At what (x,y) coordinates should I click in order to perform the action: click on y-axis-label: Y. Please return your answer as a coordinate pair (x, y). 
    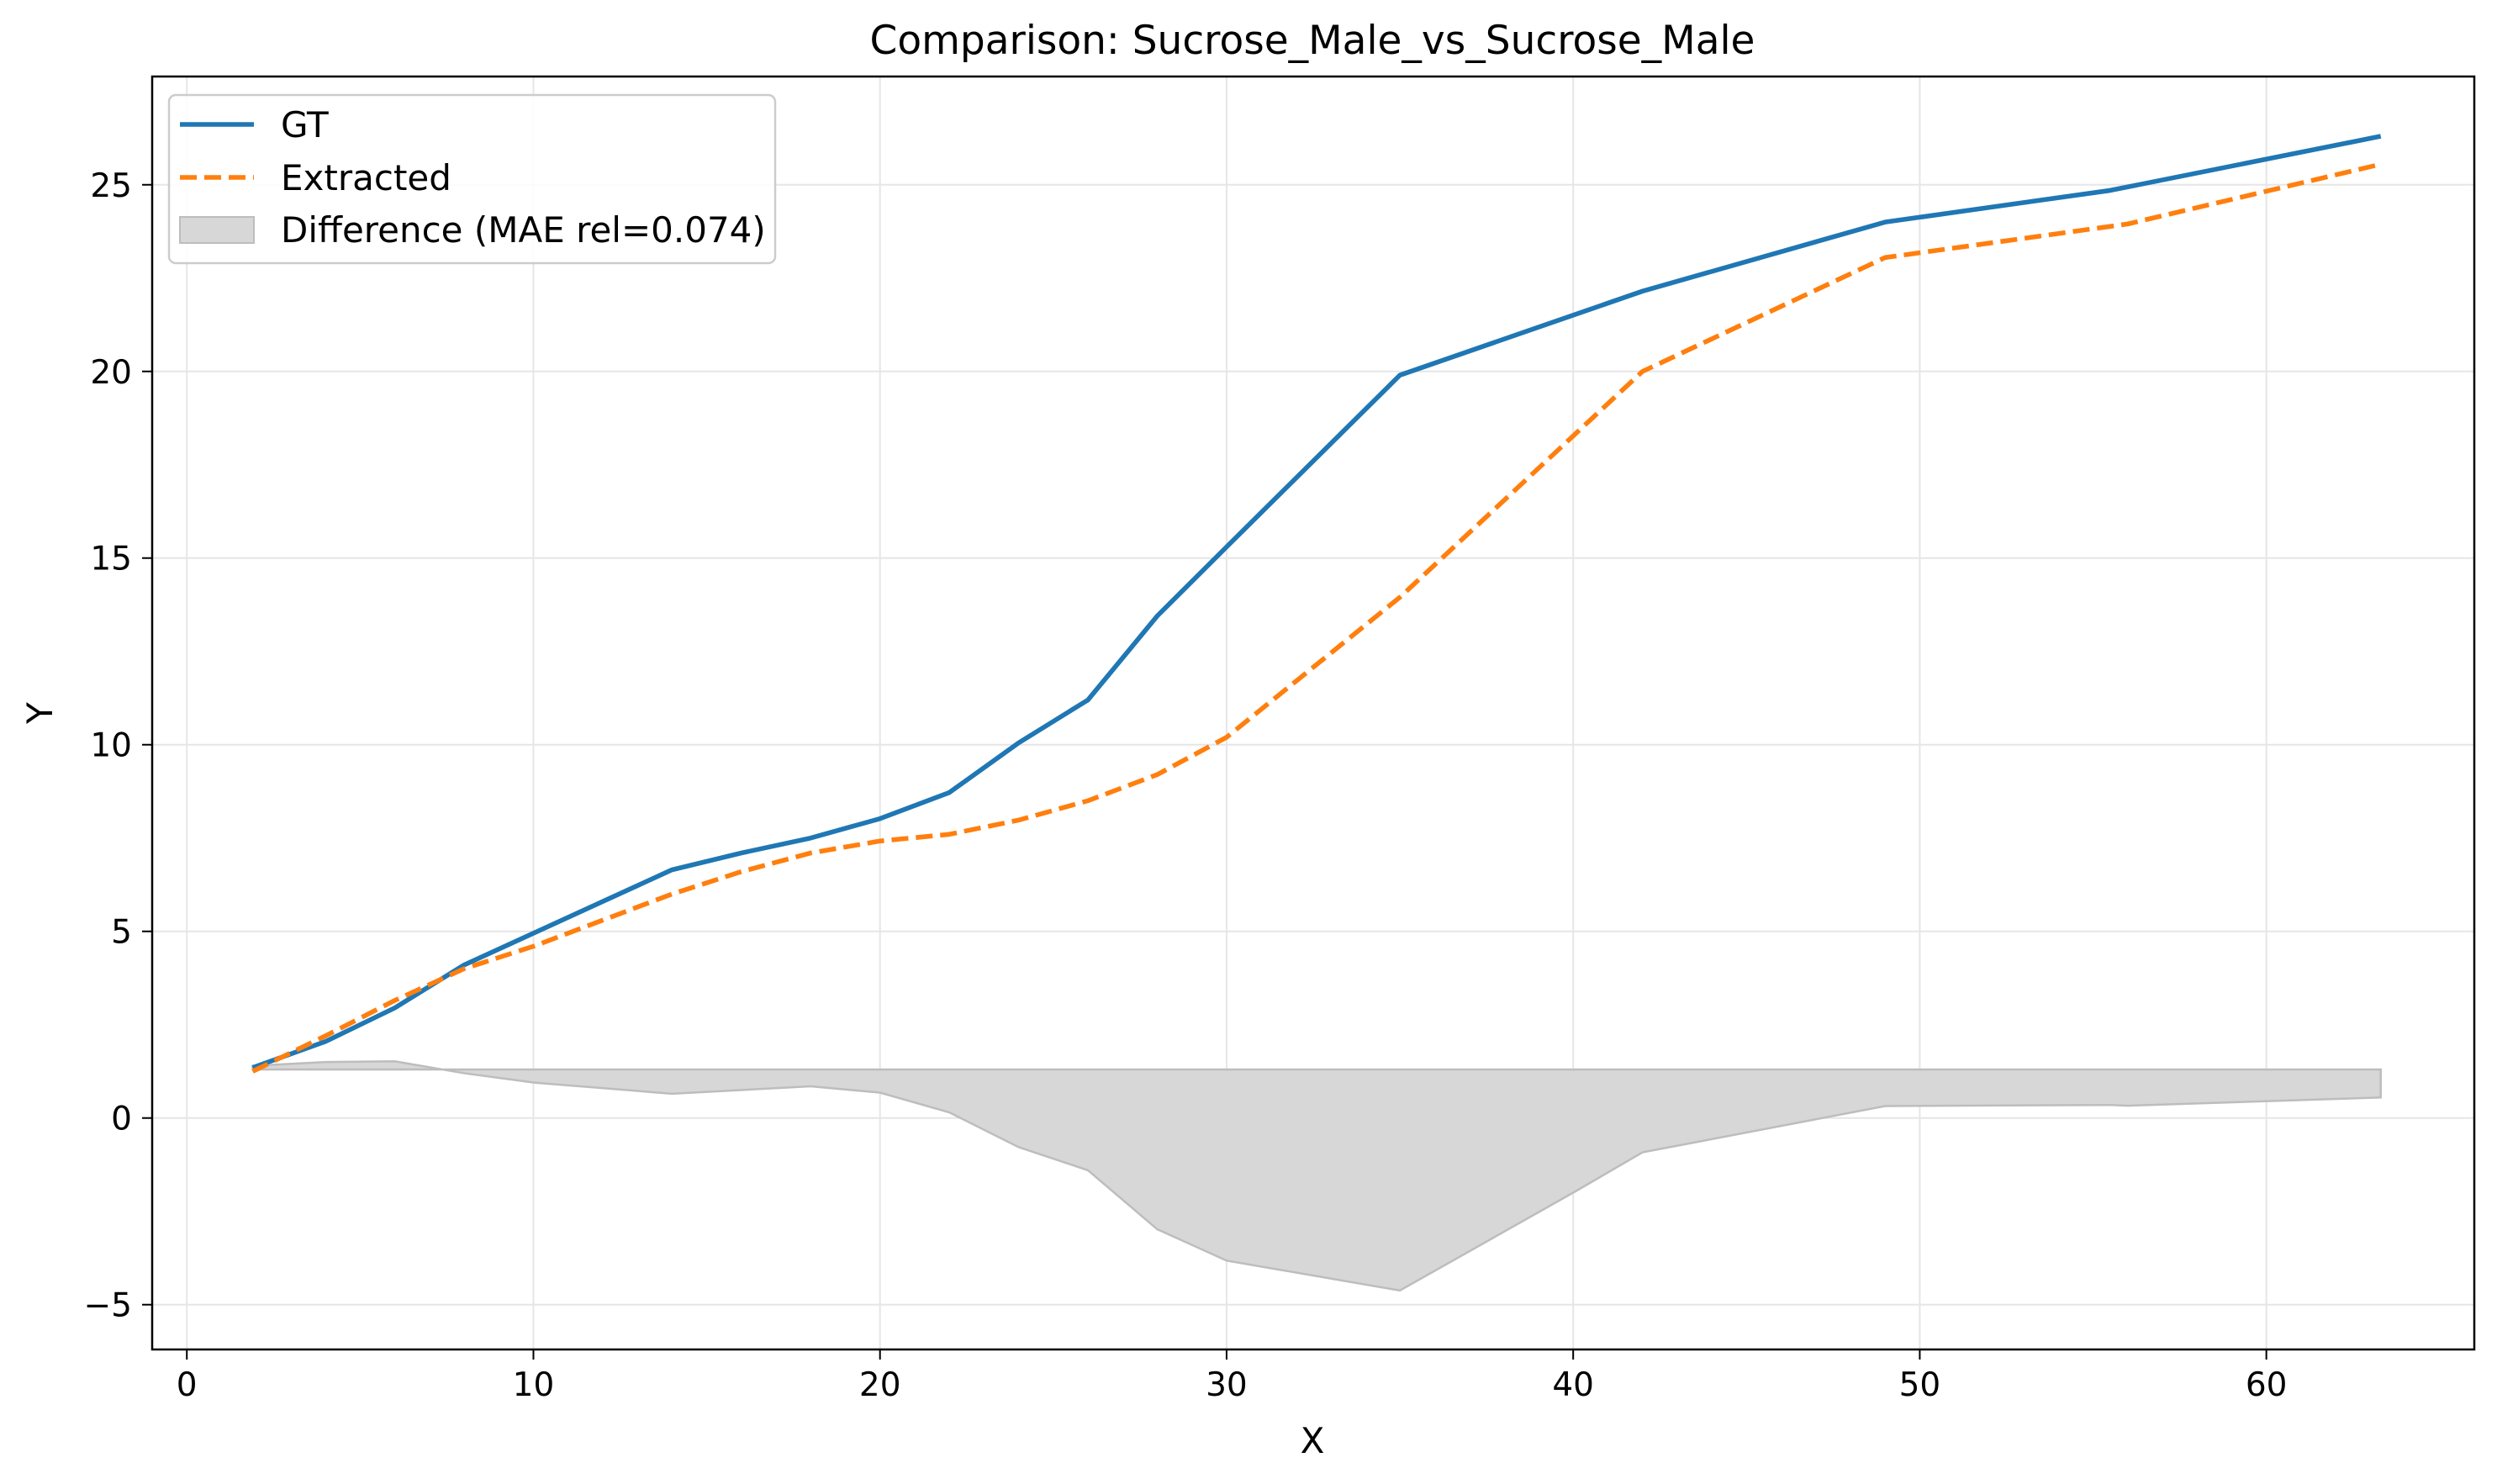
    Looking at the image, I should click on (40, 713).